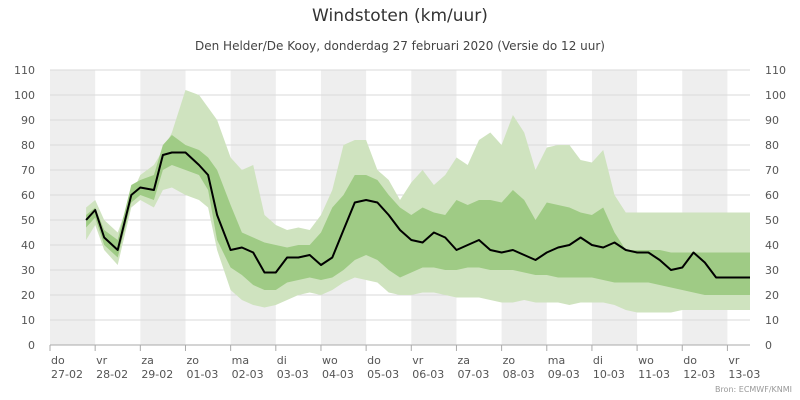 The width and height of the screenshot is (800, 400). What do you see at coordinates (28, 145) in the screenshot?
I see `y-tick-label-left: 80` at bounding box center [28, 145].